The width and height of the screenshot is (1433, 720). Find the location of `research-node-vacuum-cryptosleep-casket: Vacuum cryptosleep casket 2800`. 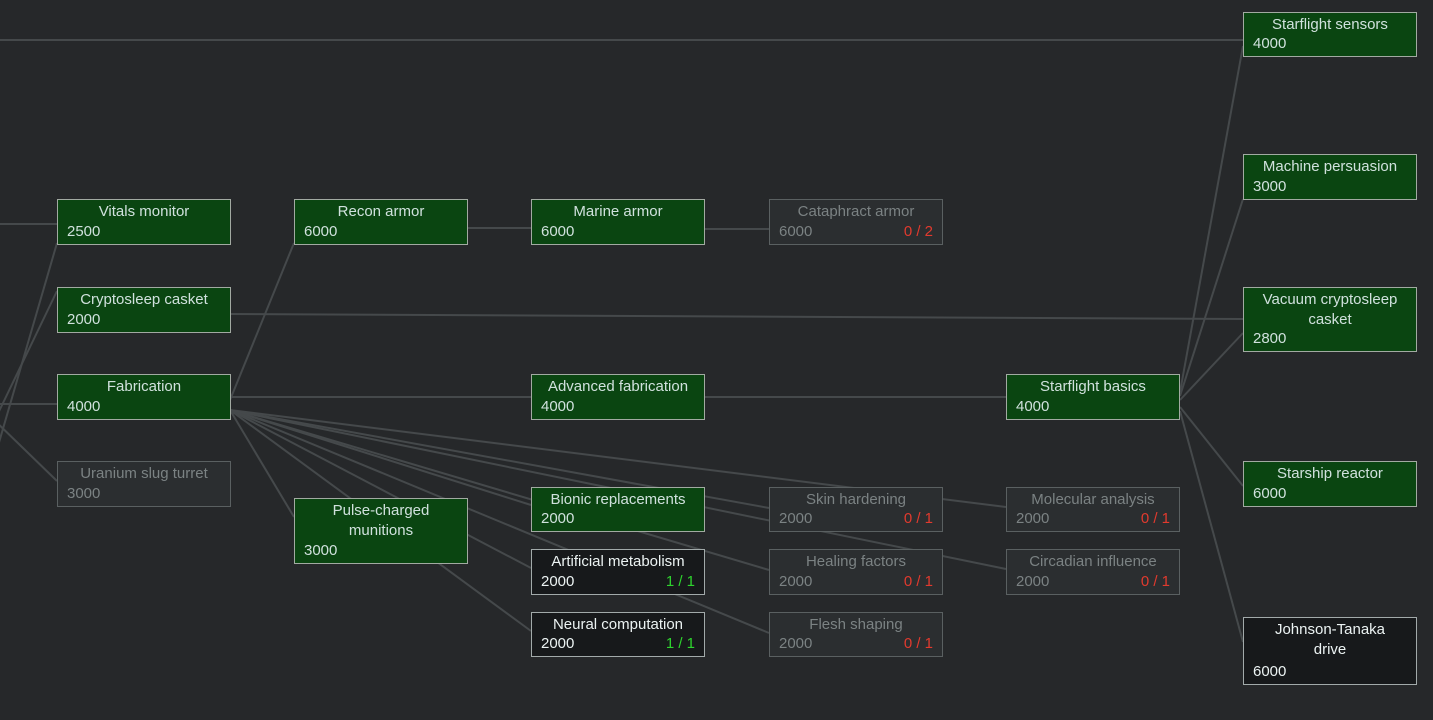

research-node-vacuum-cryptosleep-casket: Vacuum cryptosleep casket 2800 is located at coordinates (1330, 319).